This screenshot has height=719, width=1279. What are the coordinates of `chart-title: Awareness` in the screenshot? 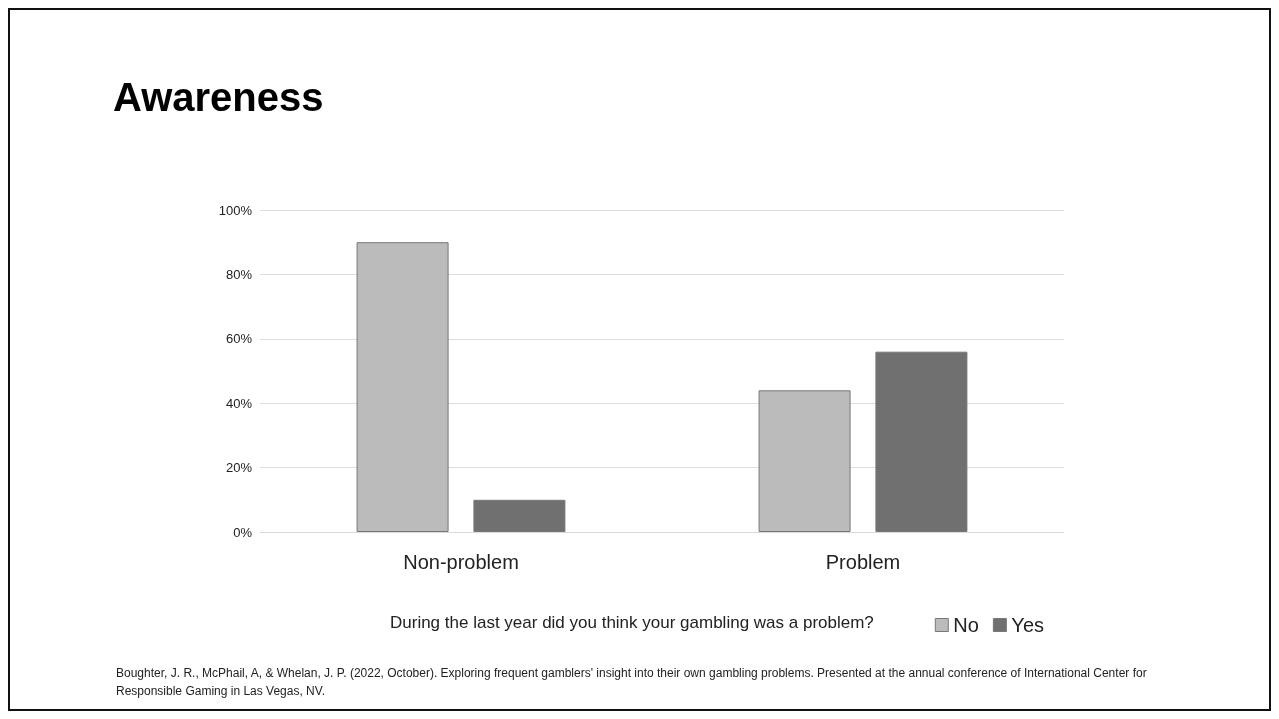 It's located at (218, 97).